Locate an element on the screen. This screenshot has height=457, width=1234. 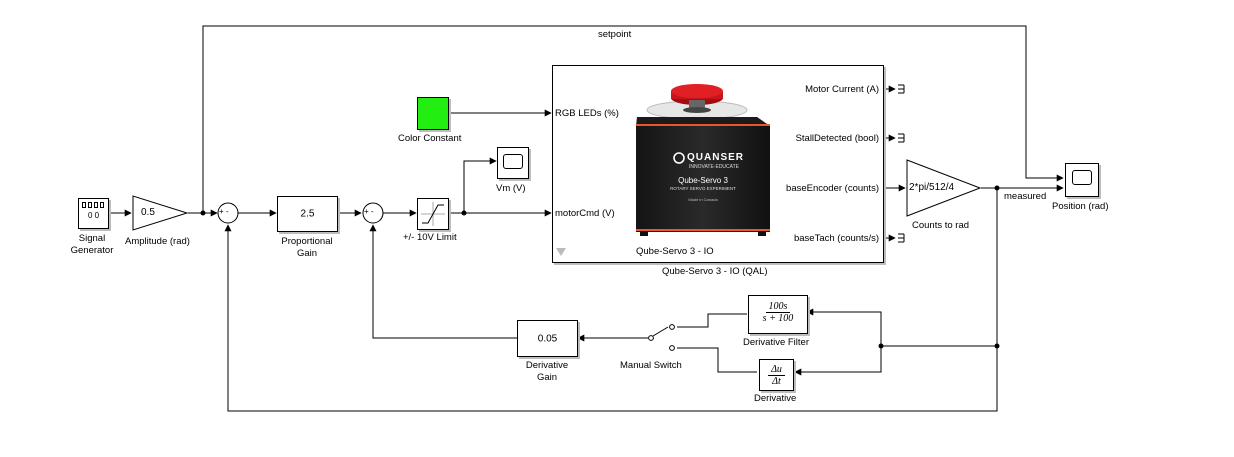
port-base-encoder: baseEncoder (counts) is located at coordinates (832, 188).